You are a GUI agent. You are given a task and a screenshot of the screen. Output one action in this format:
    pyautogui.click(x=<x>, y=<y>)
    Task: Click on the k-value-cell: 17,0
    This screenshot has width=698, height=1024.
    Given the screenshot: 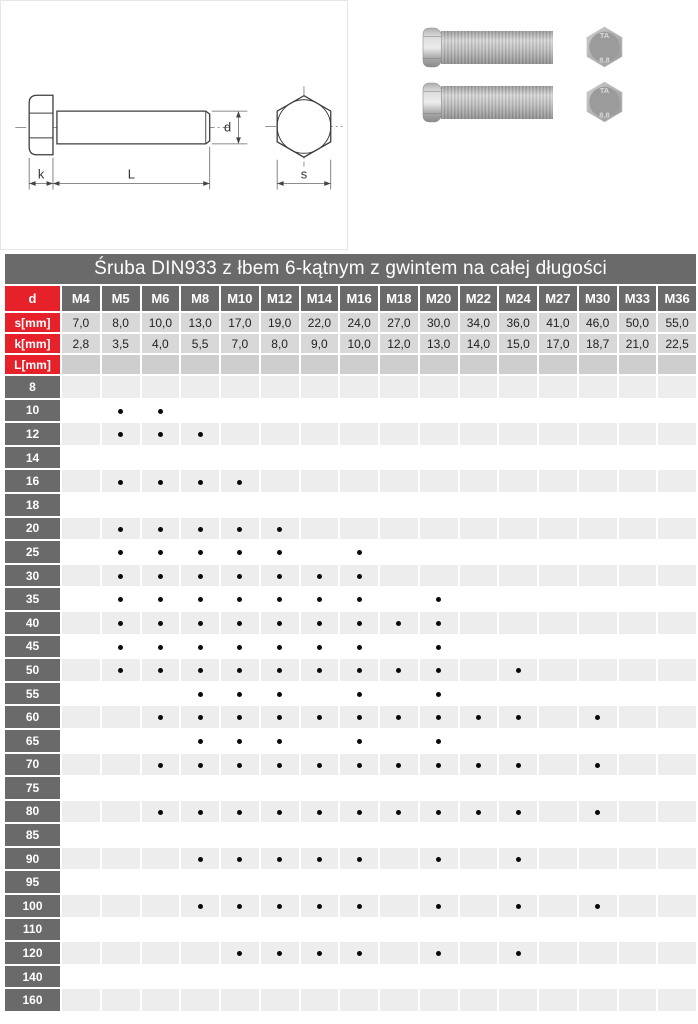 What is the action you would take?
    pyautogui.click(x=558, y=343)
    